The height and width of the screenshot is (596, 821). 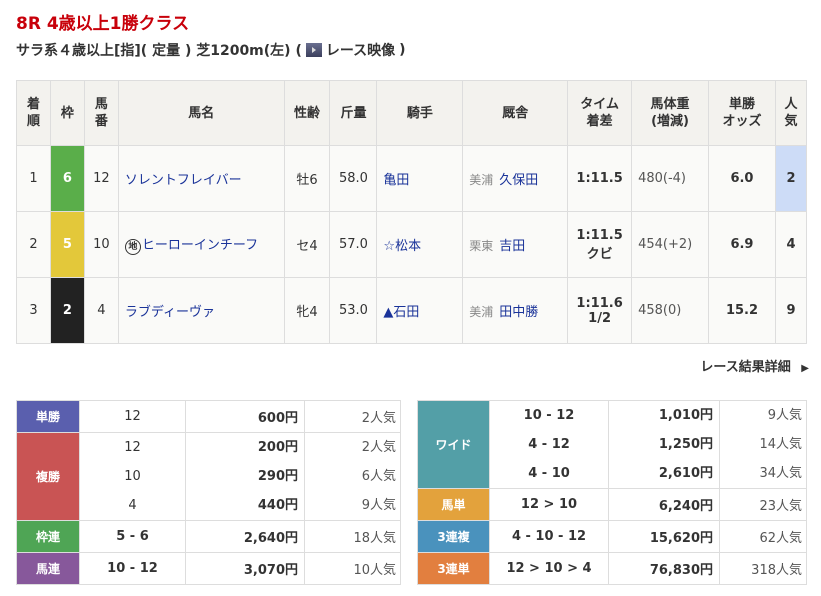 I want to click on payout-row: 馬連 10 - 12 3,070円 10人気, so click(x=208, y=568).